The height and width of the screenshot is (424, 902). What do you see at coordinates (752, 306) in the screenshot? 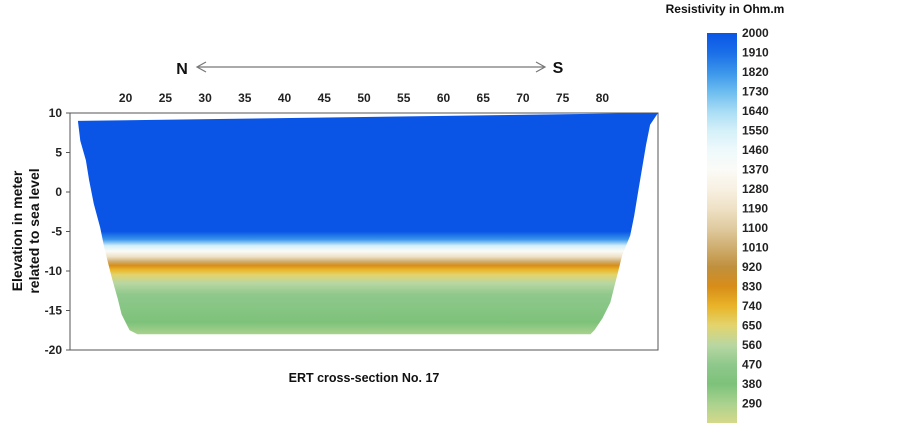
I see `colorbar-tick-label: 740` at bounding box center [752, 306].